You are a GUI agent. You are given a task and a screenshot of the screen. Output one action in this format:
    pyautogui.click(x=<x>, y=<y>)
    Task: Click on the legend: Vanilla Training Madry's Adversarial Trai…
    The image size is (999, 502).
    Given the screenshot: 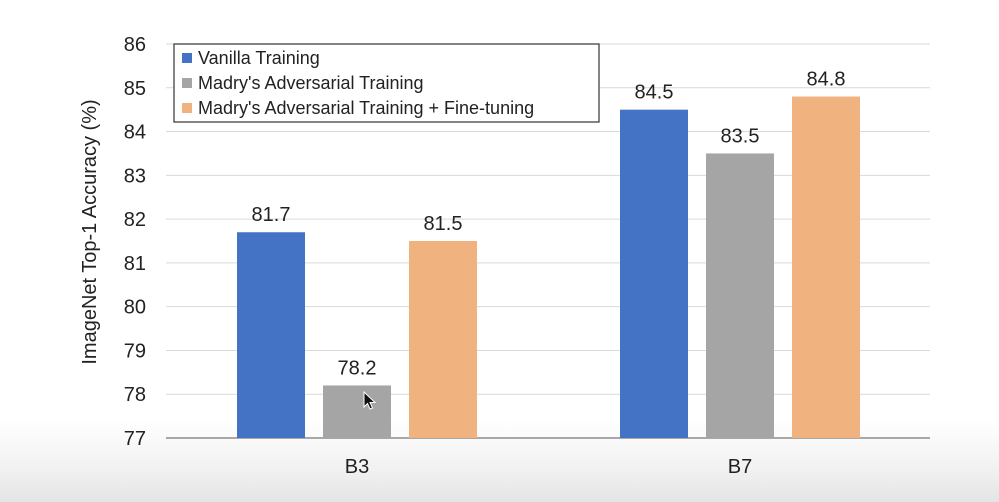 What is the action you would take?
    pyautogui.click(x=386, y=83)
    